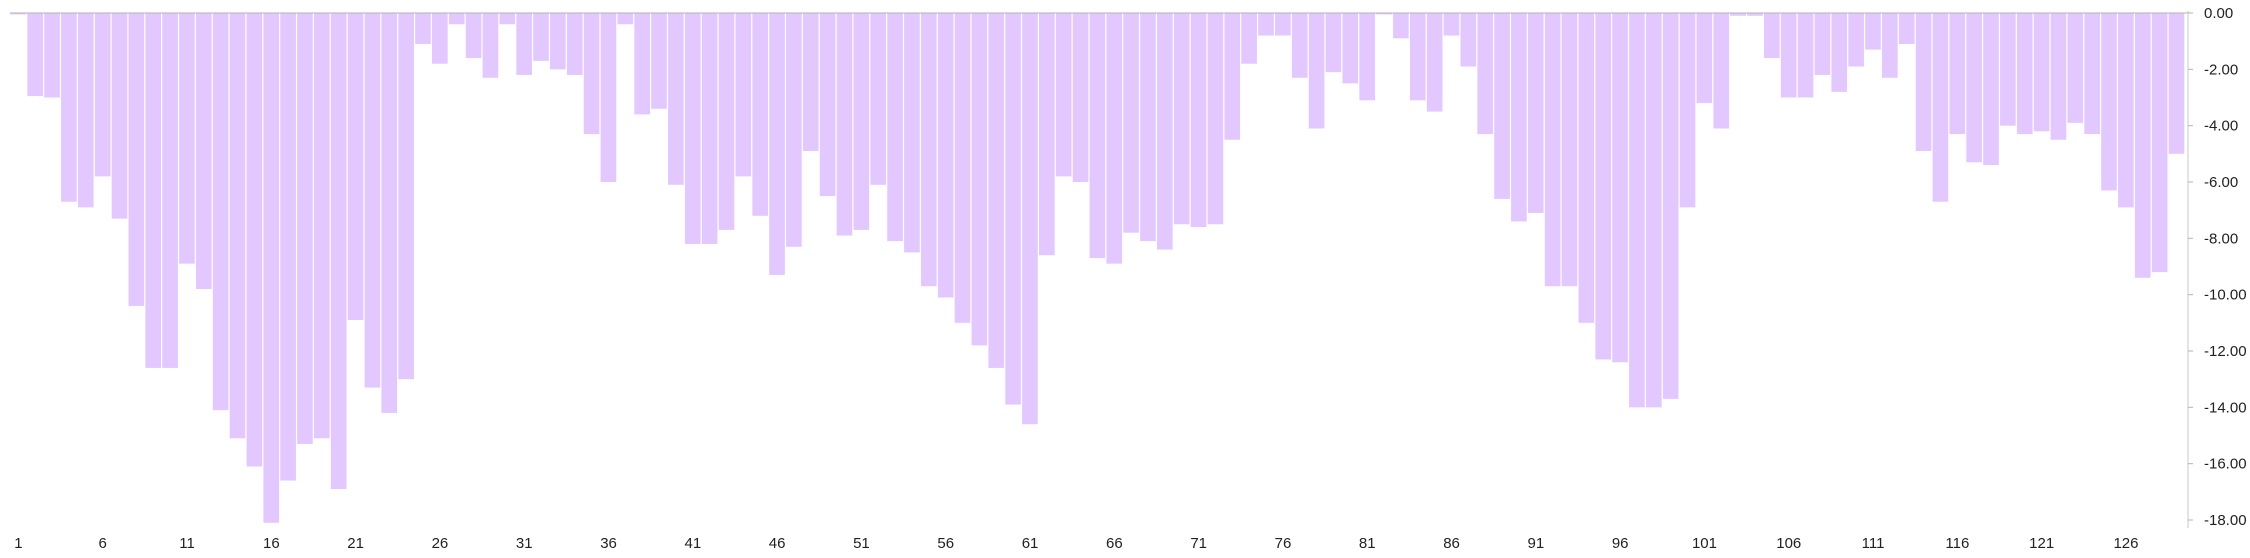 The image size is (2250, 558). I want to click on y-tick-label: -14.00, so click(2225, 407).